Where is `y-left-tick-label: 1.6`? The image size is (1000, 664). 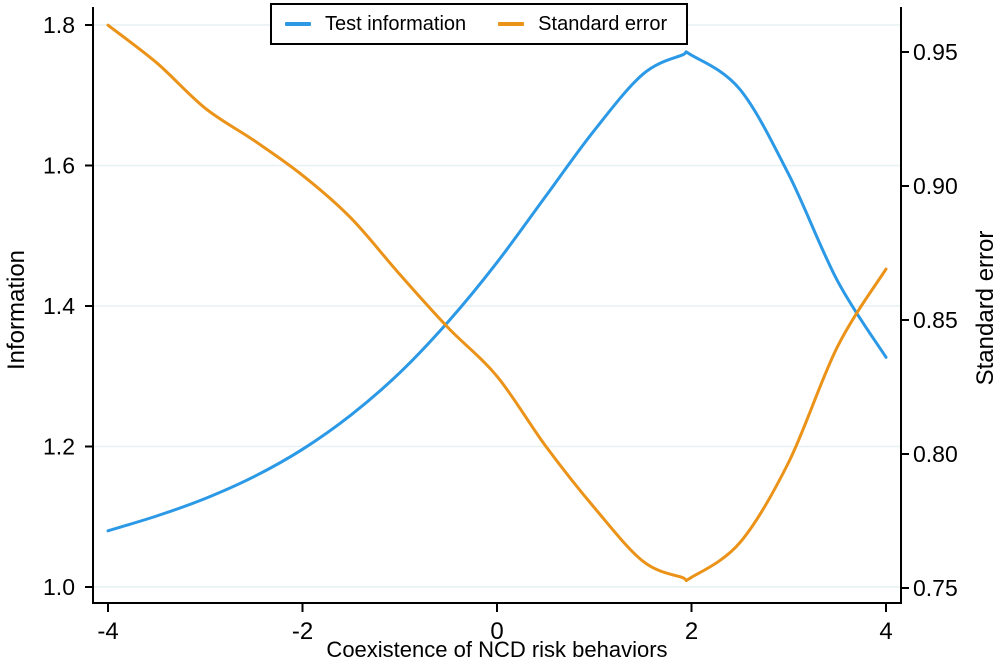
y-left-tick-label: 1.6 is located at coordinates (59, 166).